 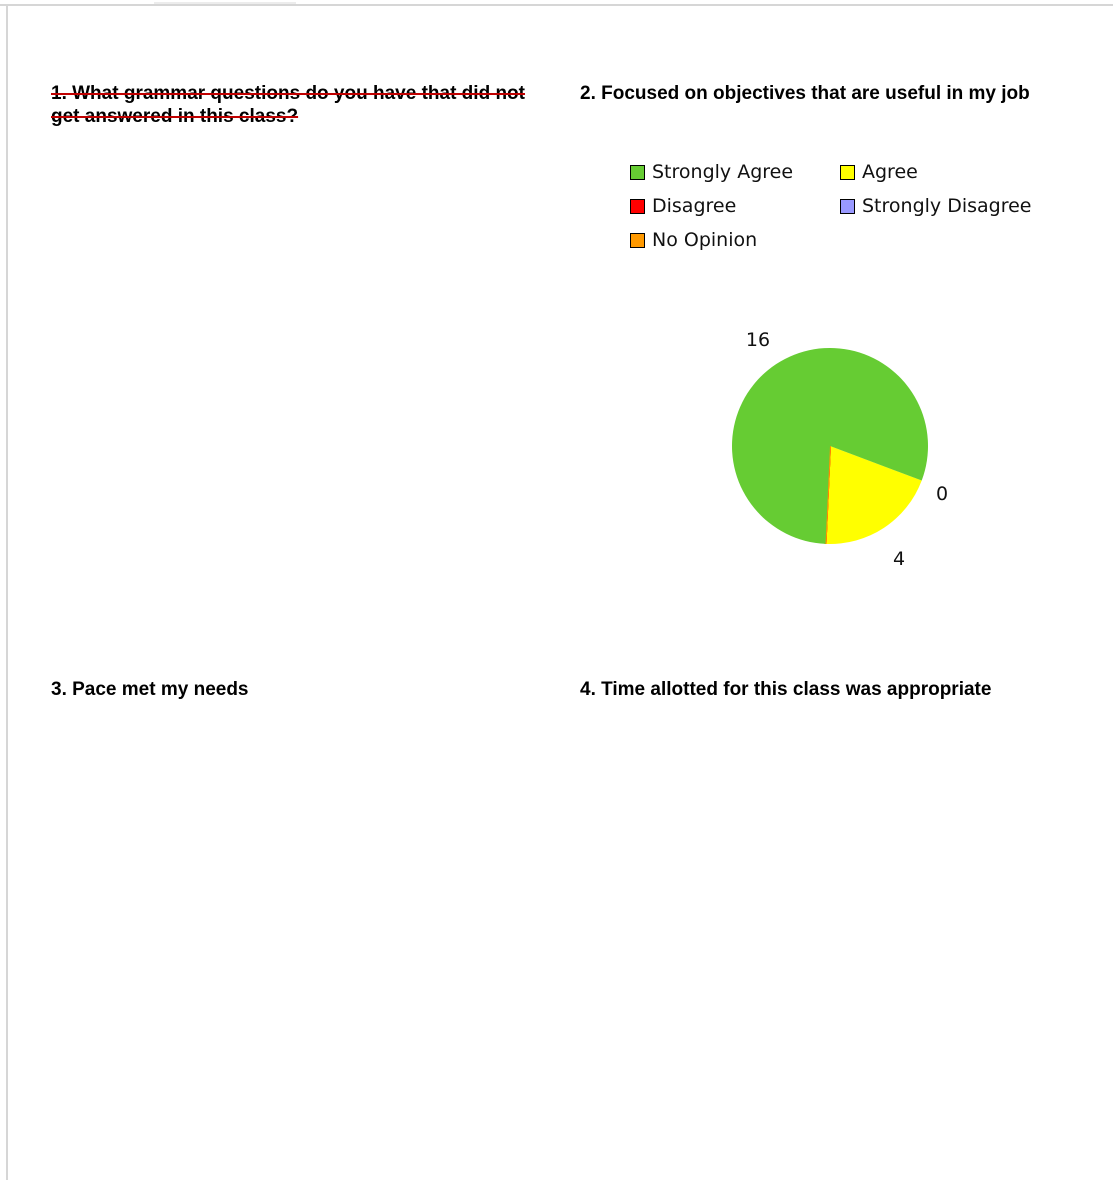 I want to click on pie-slice-strongly-agree, so click(x=830, y=445).